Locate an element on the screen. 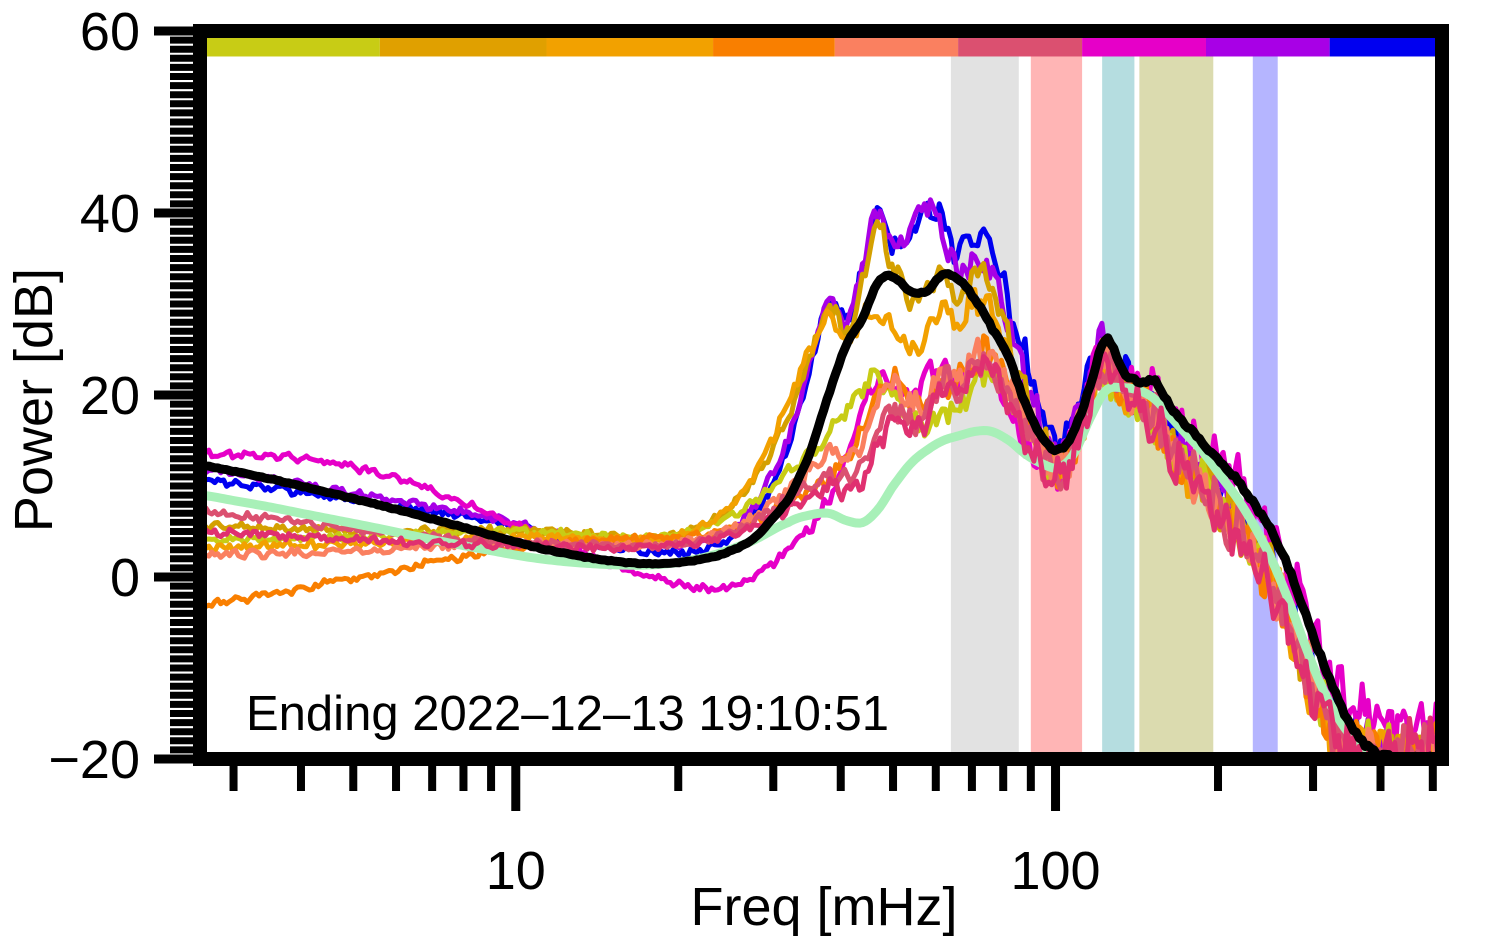 The height and width of the screenshot is (952, 1494). channel-colorbar is located at coordinates (821, 46).